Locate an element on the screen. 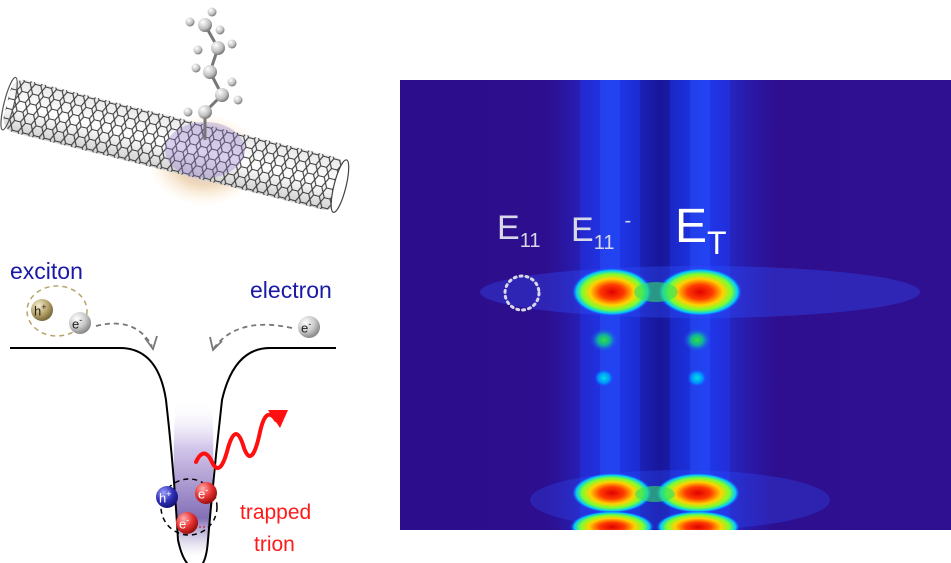 This screenshot has height=563, width=951. map-label-e11: E11 is located at coordinates (519, 230).